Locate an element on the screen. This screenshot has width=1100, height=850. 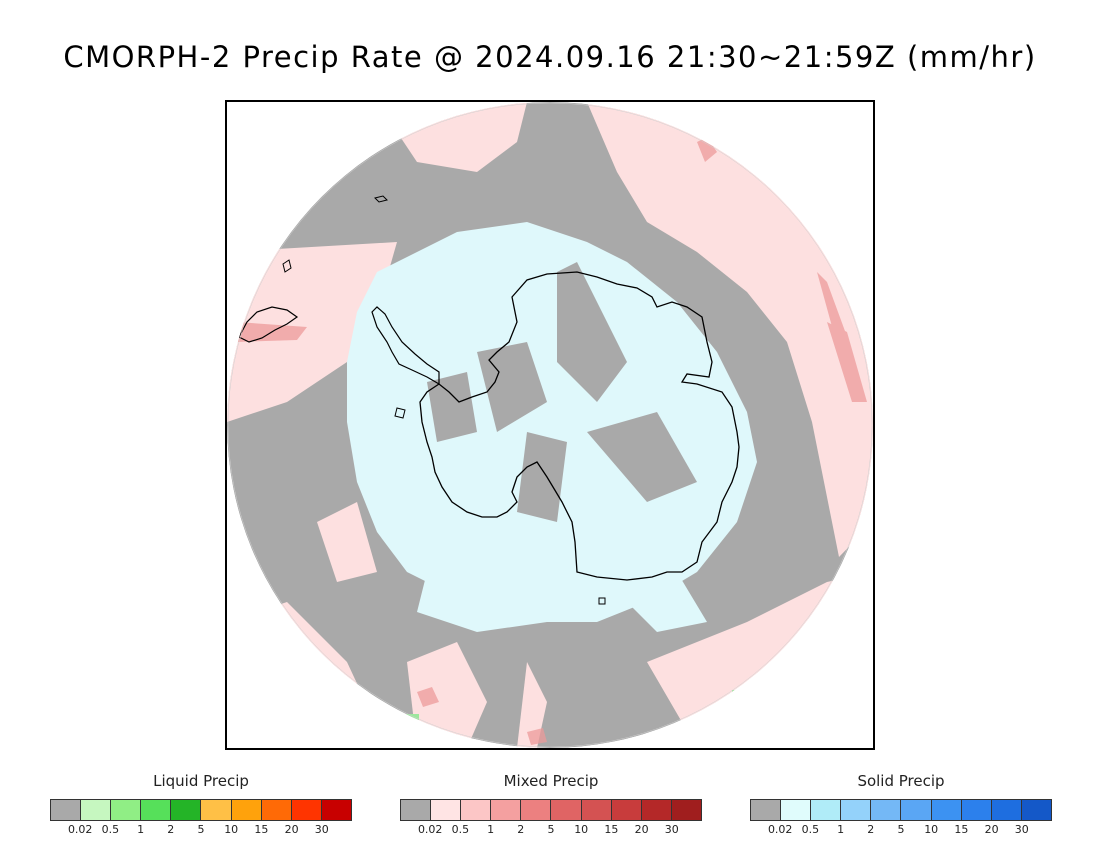
liquid-precip-legend: Liquid Precip 0.02 0.5 1 2 5 10 15 20 30 is located at coordinates (201, 804).